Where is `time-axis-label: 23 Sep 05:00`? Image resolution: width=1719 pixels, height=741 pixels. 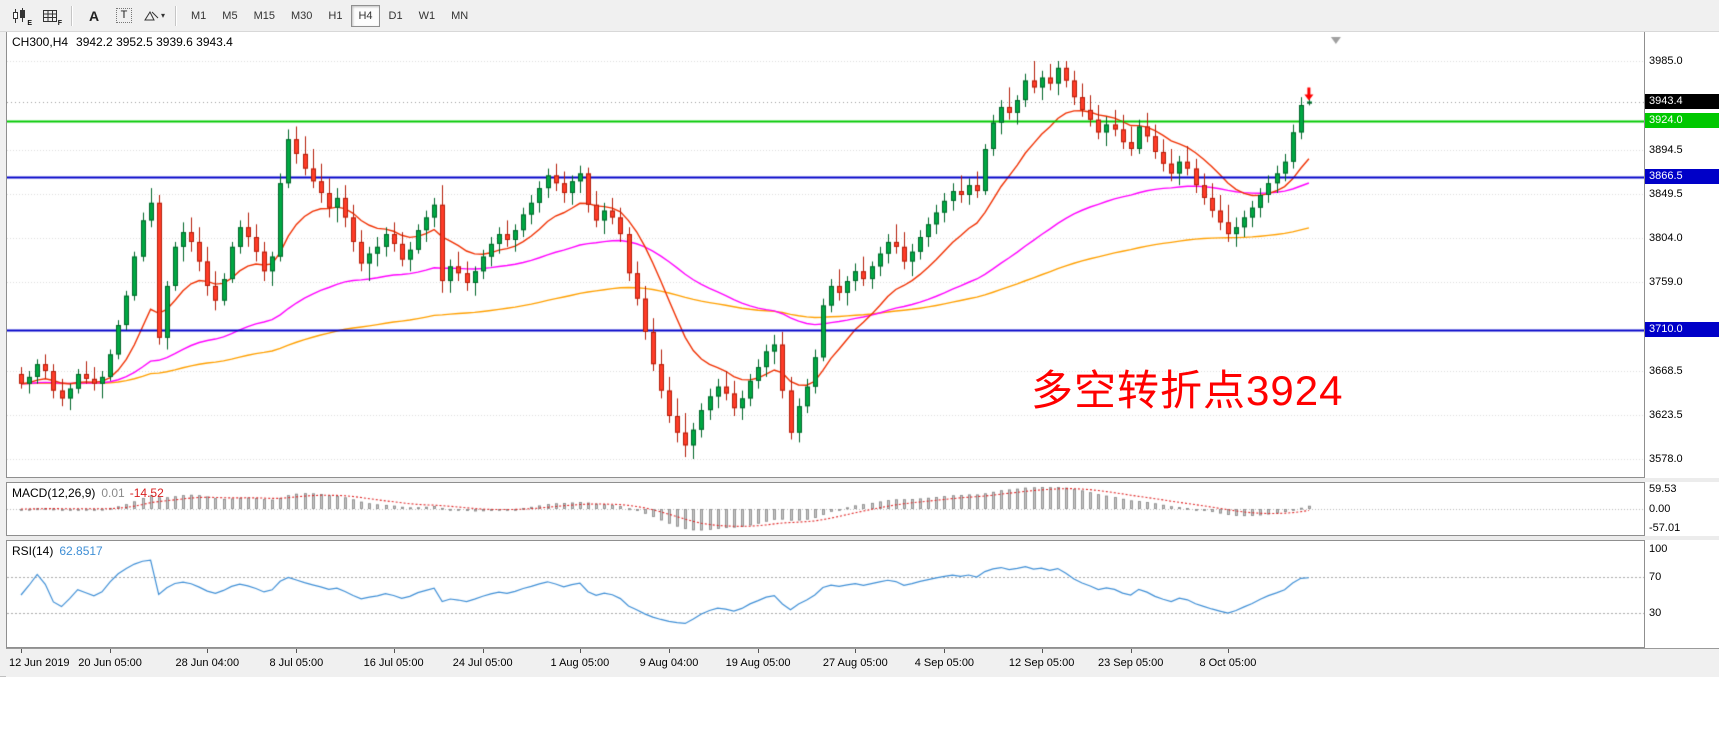 time-axis-label: 23 Sep 05:00 is located at coordinates (1130, 663).